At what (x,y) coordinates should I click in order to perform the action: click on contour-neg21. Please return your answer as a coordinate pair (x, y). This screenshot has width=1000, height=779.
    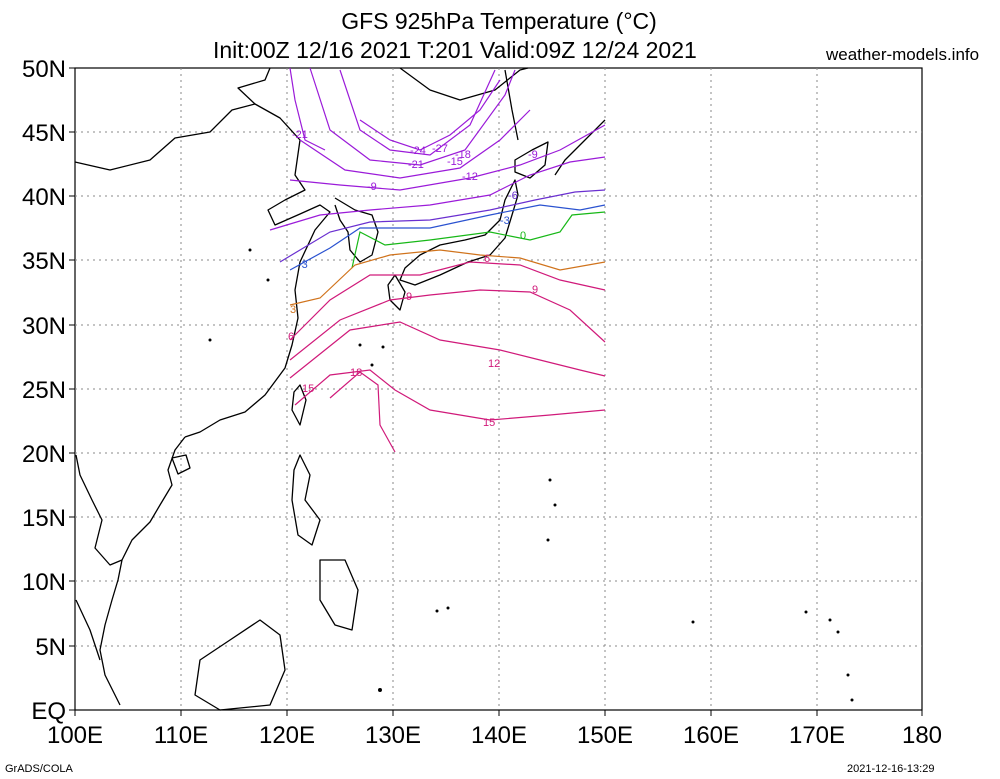
    Looking at the image, I should click on (307, 109).